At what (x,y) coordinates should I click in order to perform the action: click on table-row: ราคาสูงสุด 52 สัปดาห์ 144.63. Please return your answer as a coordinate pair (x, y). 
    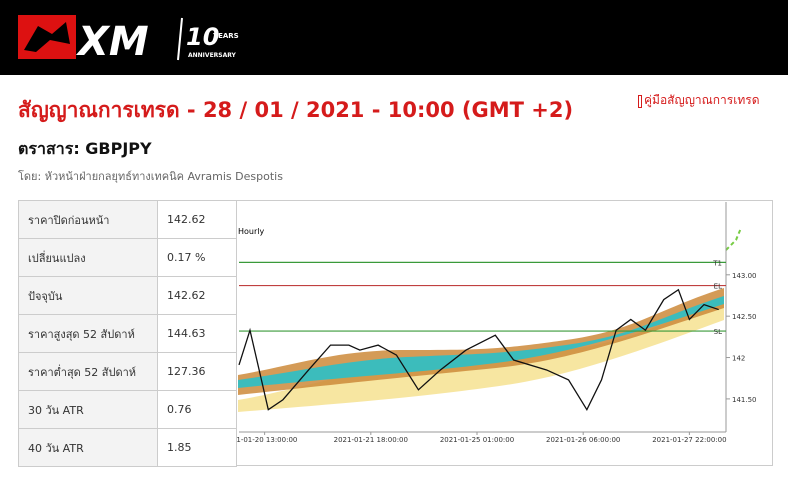
    Looking at the image, I should click on (127, 333).